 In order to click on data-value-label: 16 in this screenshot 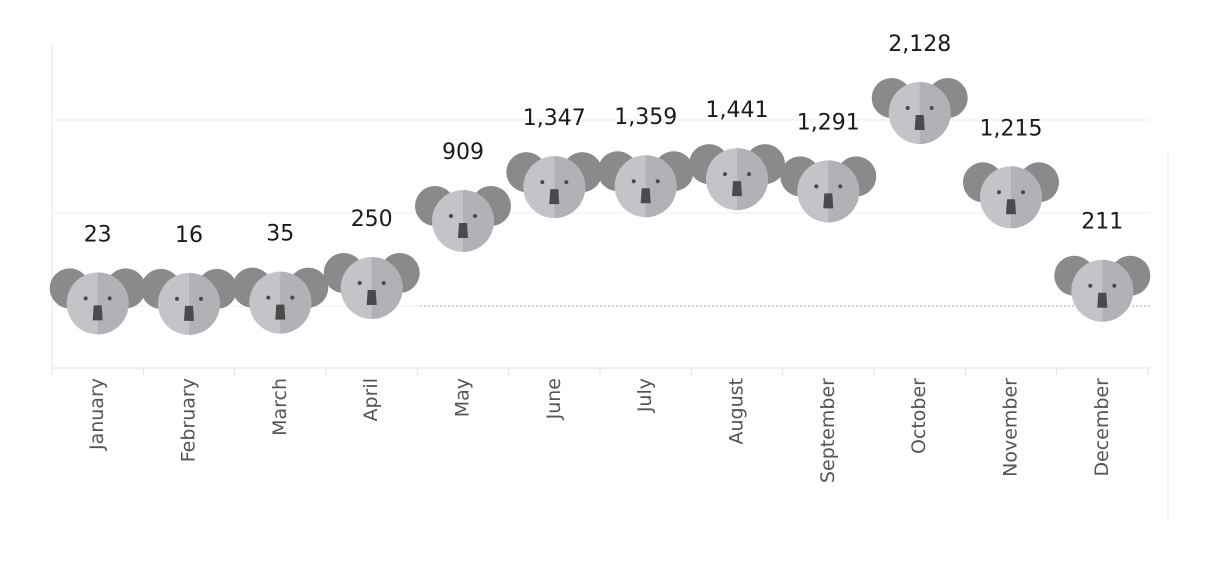, I will do `click(189, 235)`.